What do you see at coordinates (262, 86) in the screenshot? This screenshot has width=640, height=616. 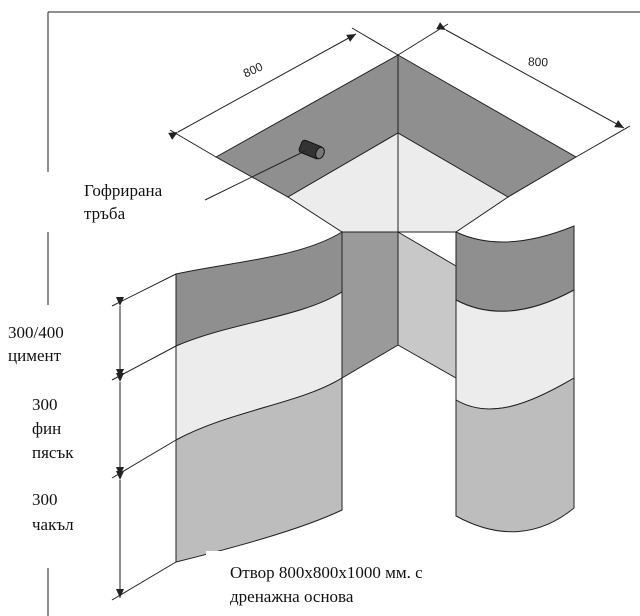 I see `dim-left-arrow` at bounding box center [262, 86].